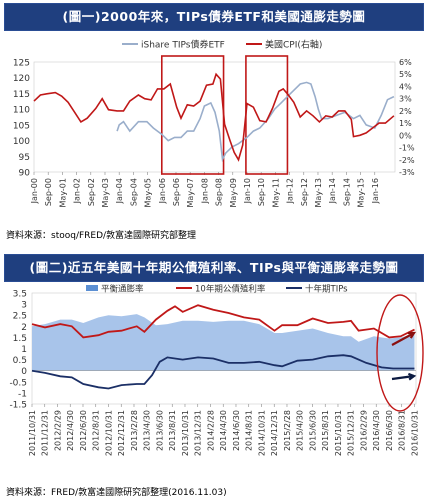 The image size is (429, 499). What do you see at coordinates (105, 192) in the screenshot?
I see `chart1-x-tick-label: May-03` at bounding box center [105, 192].